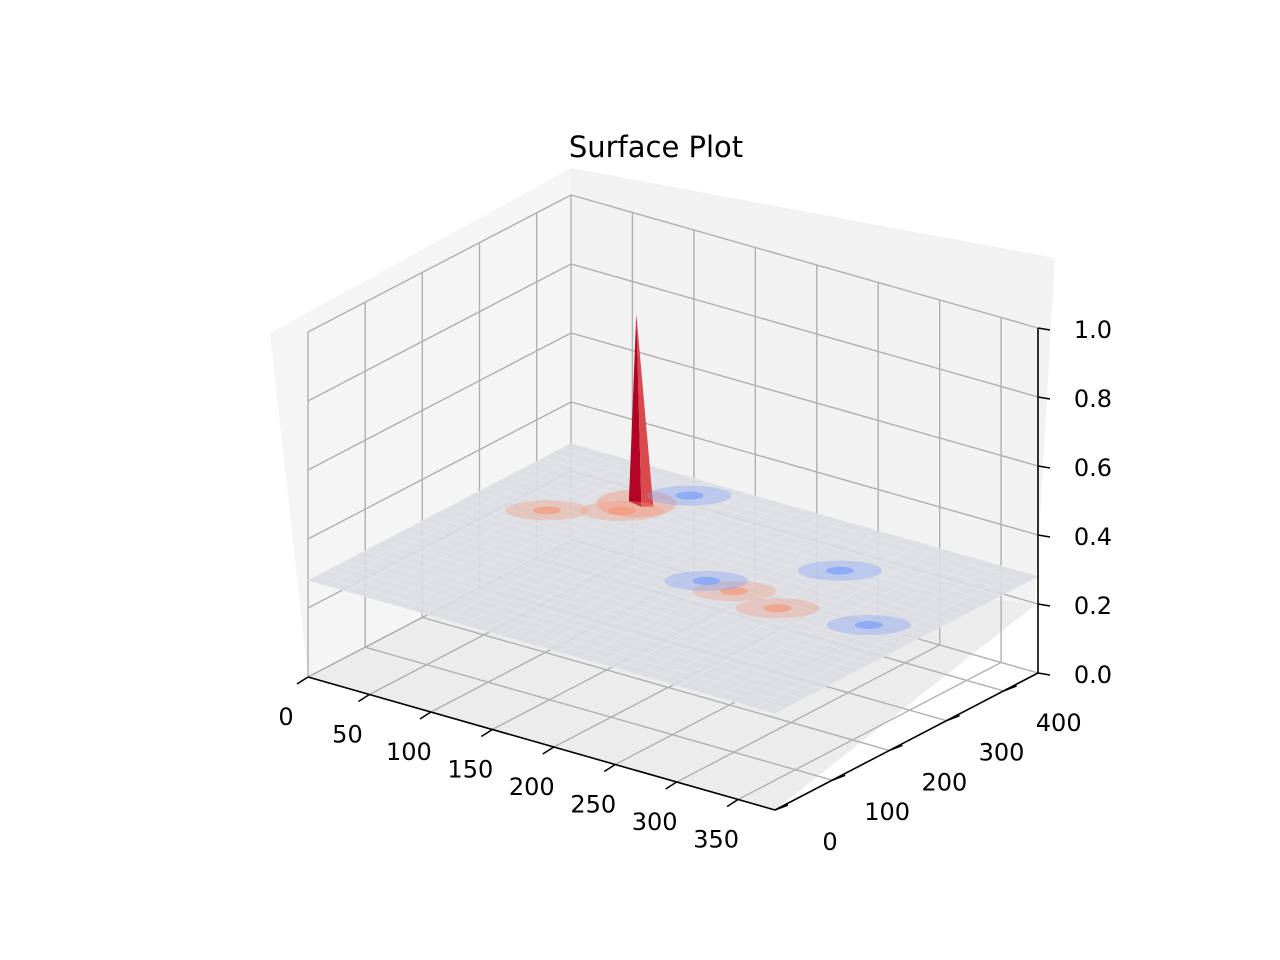 The width and height of the screenshot is (1280, 960). What do you see at coordinates (1093, 675) in the screenshot?
I see `z-tick-label: 0.0` at bounding box center [1093, 675].